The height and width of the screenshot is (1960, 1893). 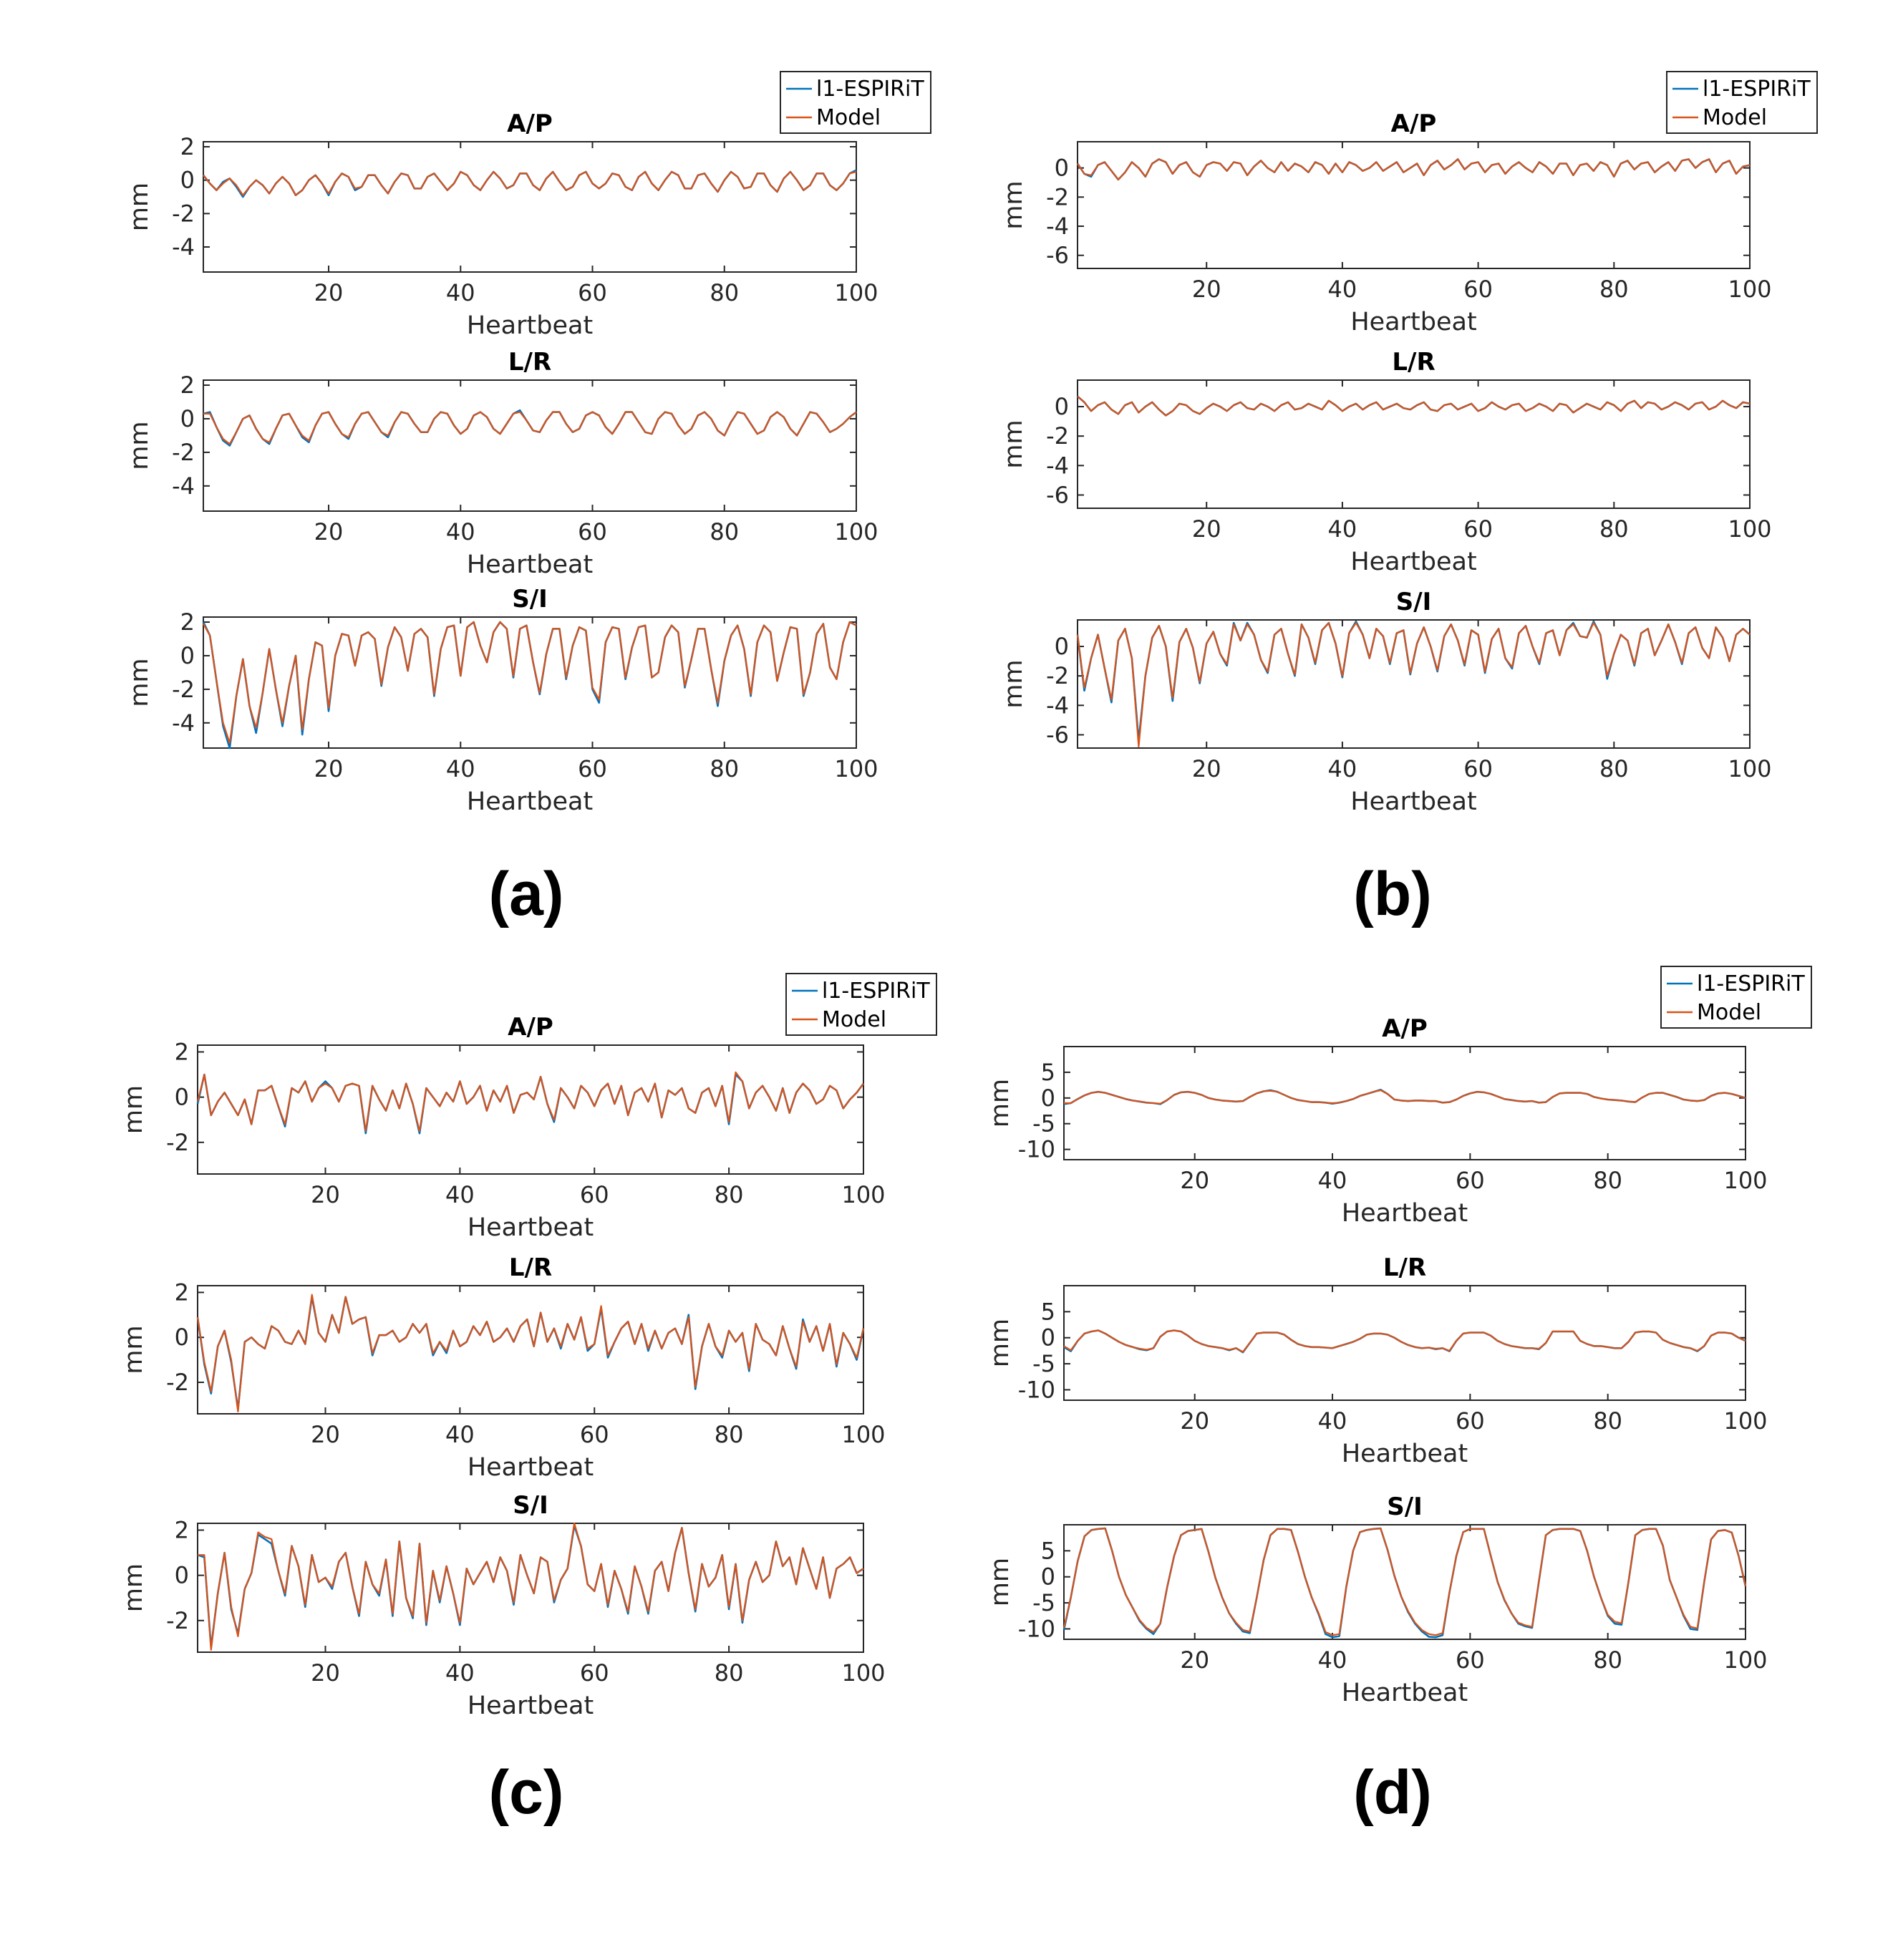 I want to click on legend-item-espirit-label: l1-ESPIRiT, so click(x=1751, y=983).